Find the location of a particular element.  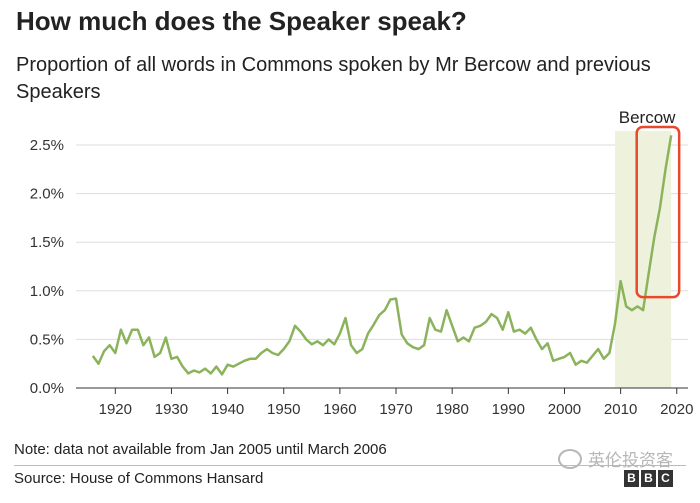

x-tick-label: 1930 is located at coordinates (171, 409).